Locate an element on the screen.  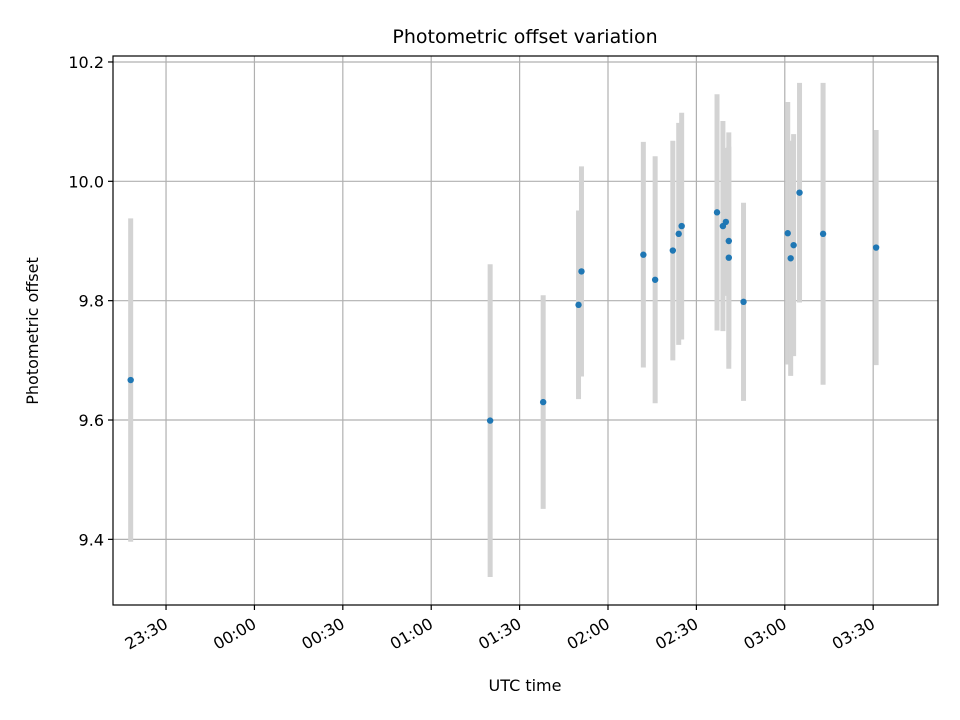
x-axis-title: UTC time is located at coordinates (525, 685).